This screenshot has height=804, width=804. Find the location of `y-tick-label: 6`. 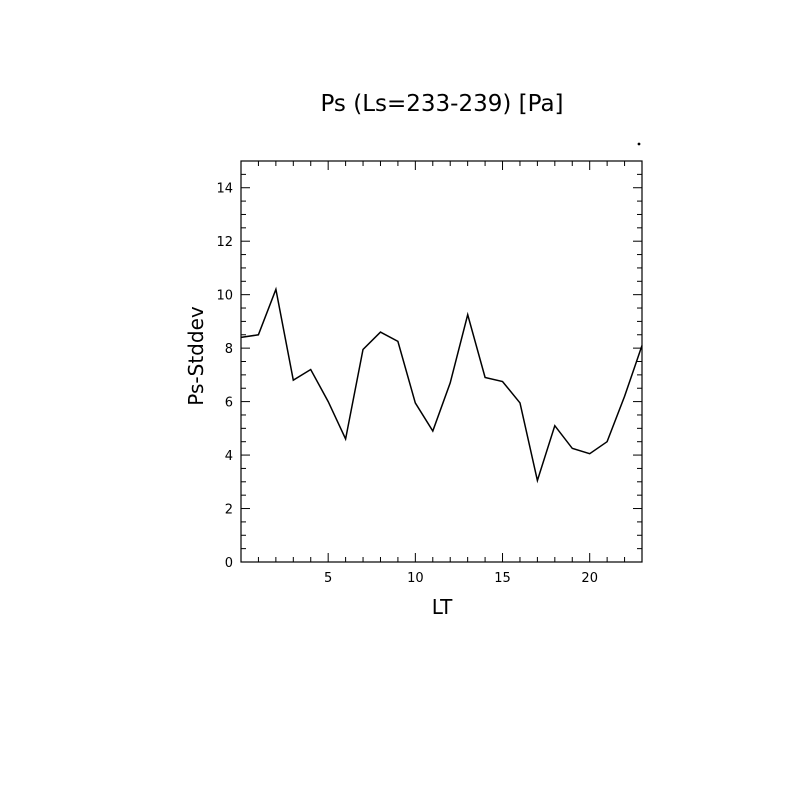

y-tick-label: 6 is located at coordinates (229, 403).